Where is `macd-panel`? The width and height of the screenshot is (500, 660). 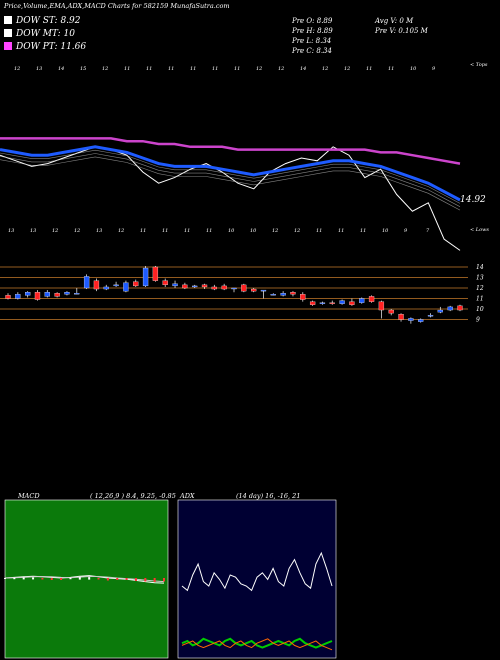 macd-panel is located at coordinates (86, 579).